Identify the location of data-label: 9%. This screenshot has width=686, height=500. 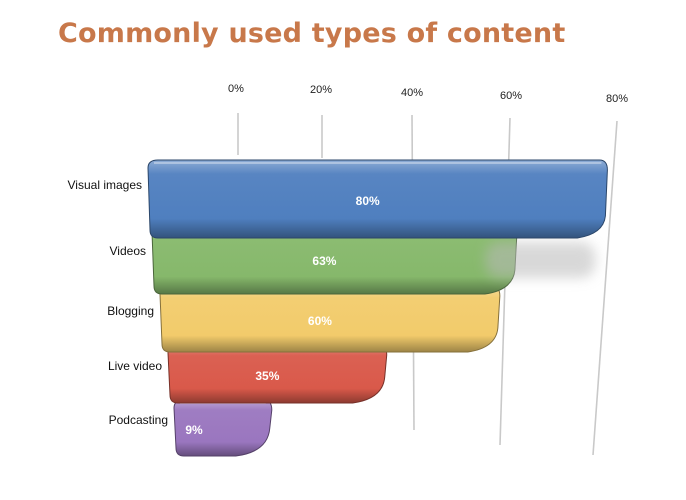
(194, 430).